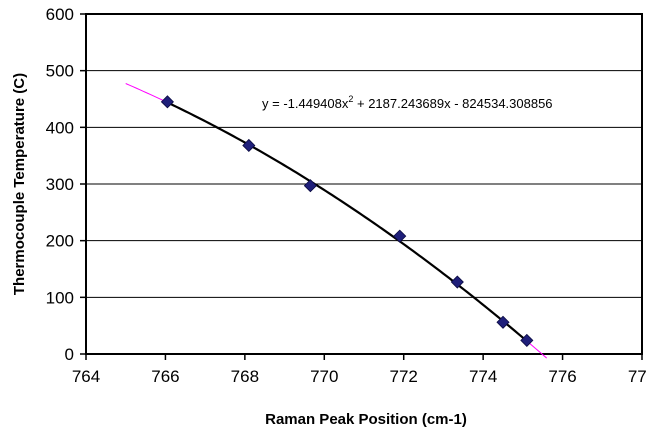 Image resolution: width=647 pixels, height=432 pixels. What do you see at coordinates (637, 376) in the screenshot?
I see `x-tick-label: 778` at bounding box center [637, 376].